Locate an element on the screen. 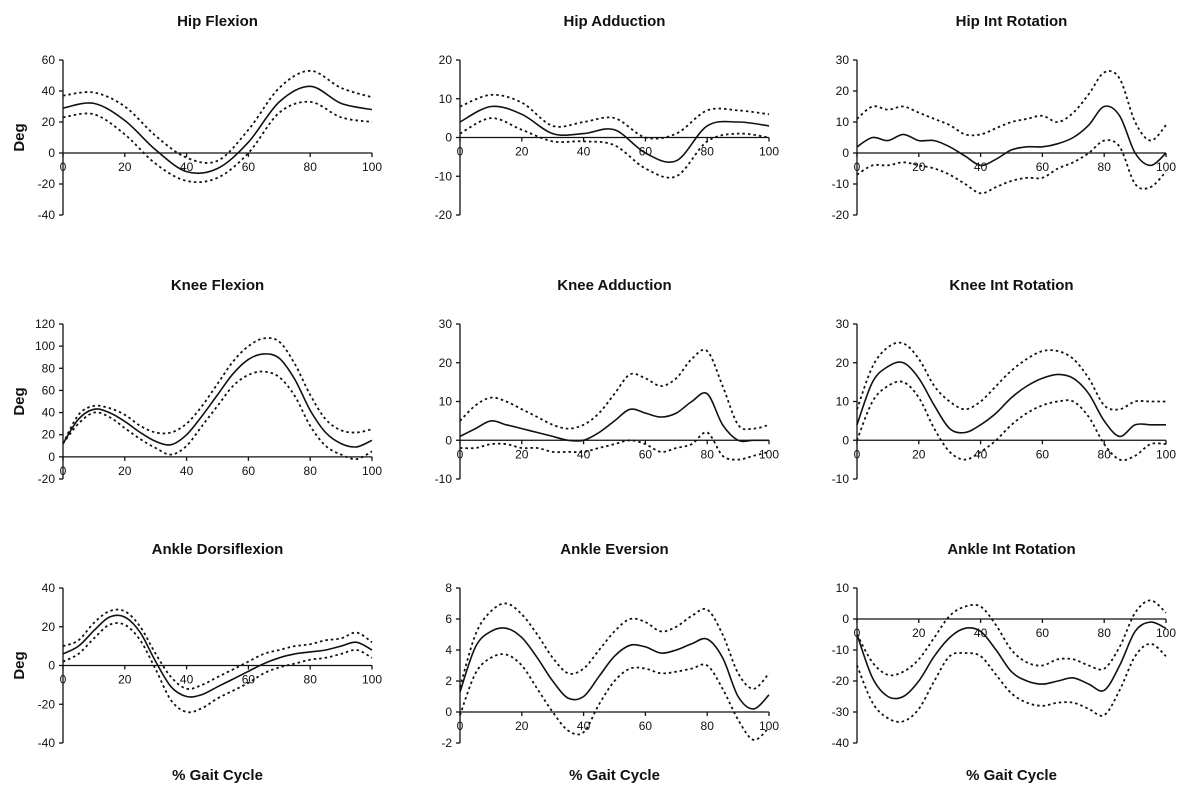  y-tick-label: 100 is located at coordinates (45, 346).